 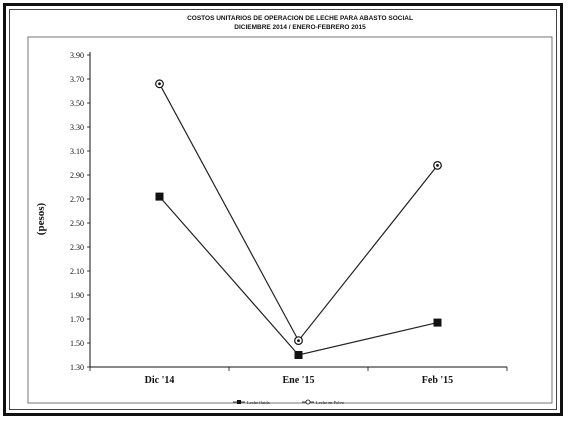 What do you see at coordinates (77, 175) in the screenshot?
I see `y-tick-label: 2.90` at bounding box center [77, 175].